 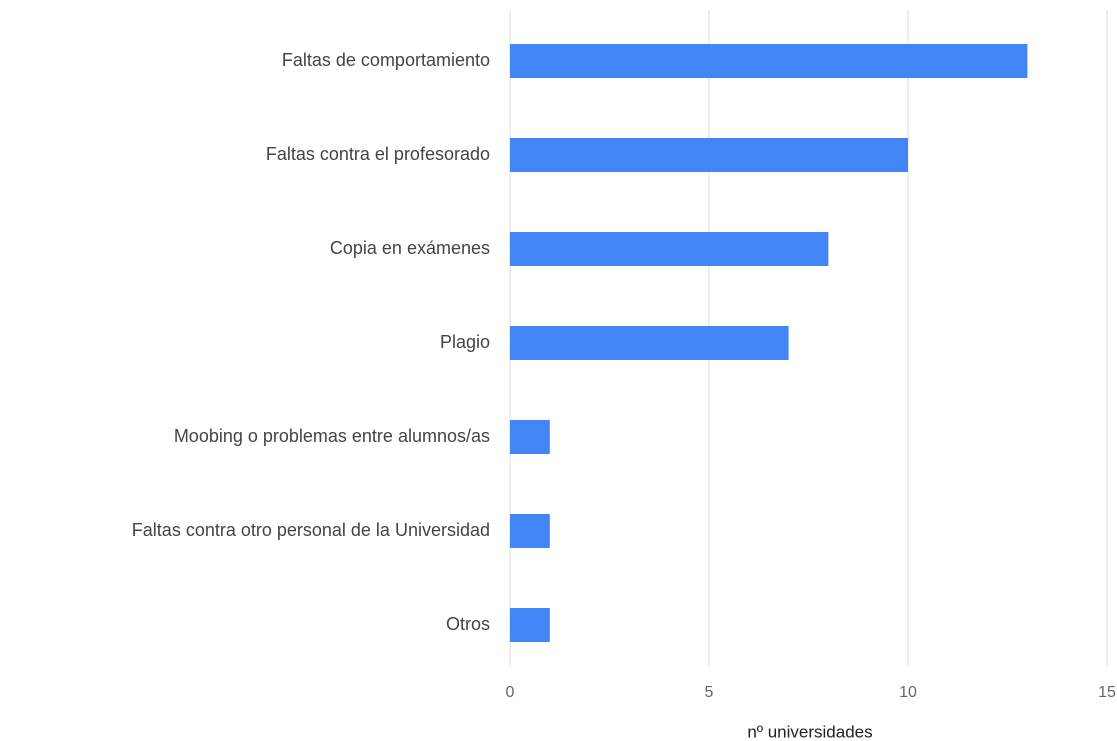 What do you see at coordinates (332, 436) in the screenshot?
I see `y-tick-label: Moobing o problemas entre alumnos/as` at bounding box center [332, 436].